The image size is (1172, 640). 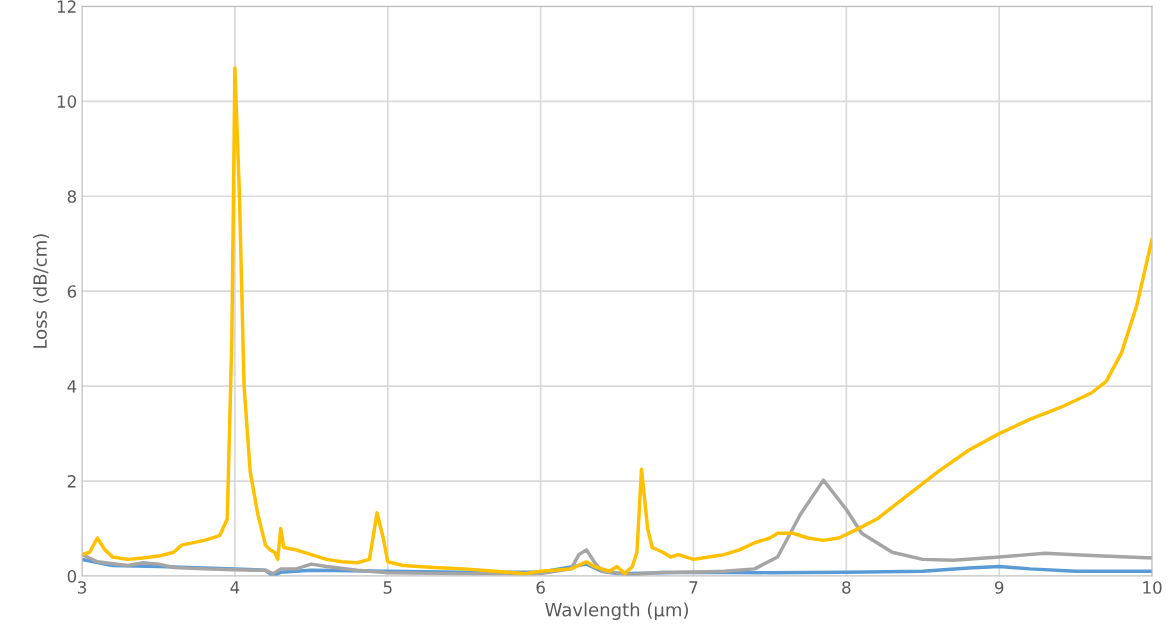 I want to click on y-tick-label: 4, so click(x=72, y=386).